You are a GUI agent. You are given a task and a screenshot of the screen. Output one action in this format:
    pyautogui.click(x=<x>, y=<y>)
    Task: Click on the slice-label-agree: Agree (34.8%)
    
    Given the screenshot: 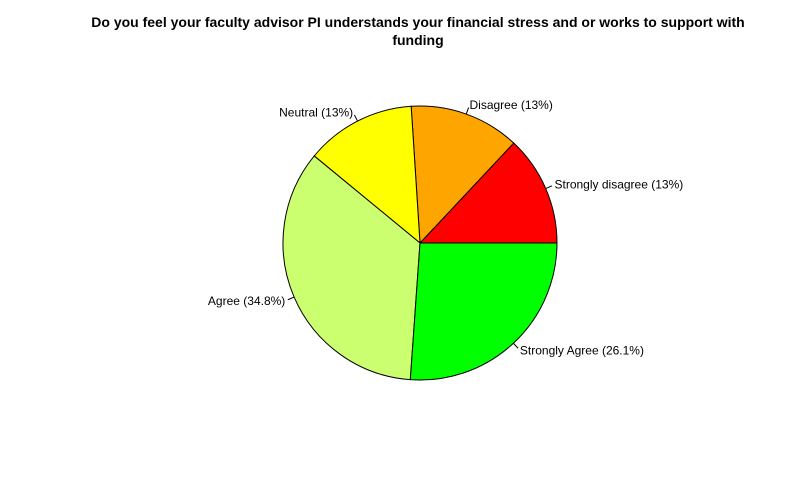 What is the action you would take?
    pyautogui.click(x=246, y=301)
    